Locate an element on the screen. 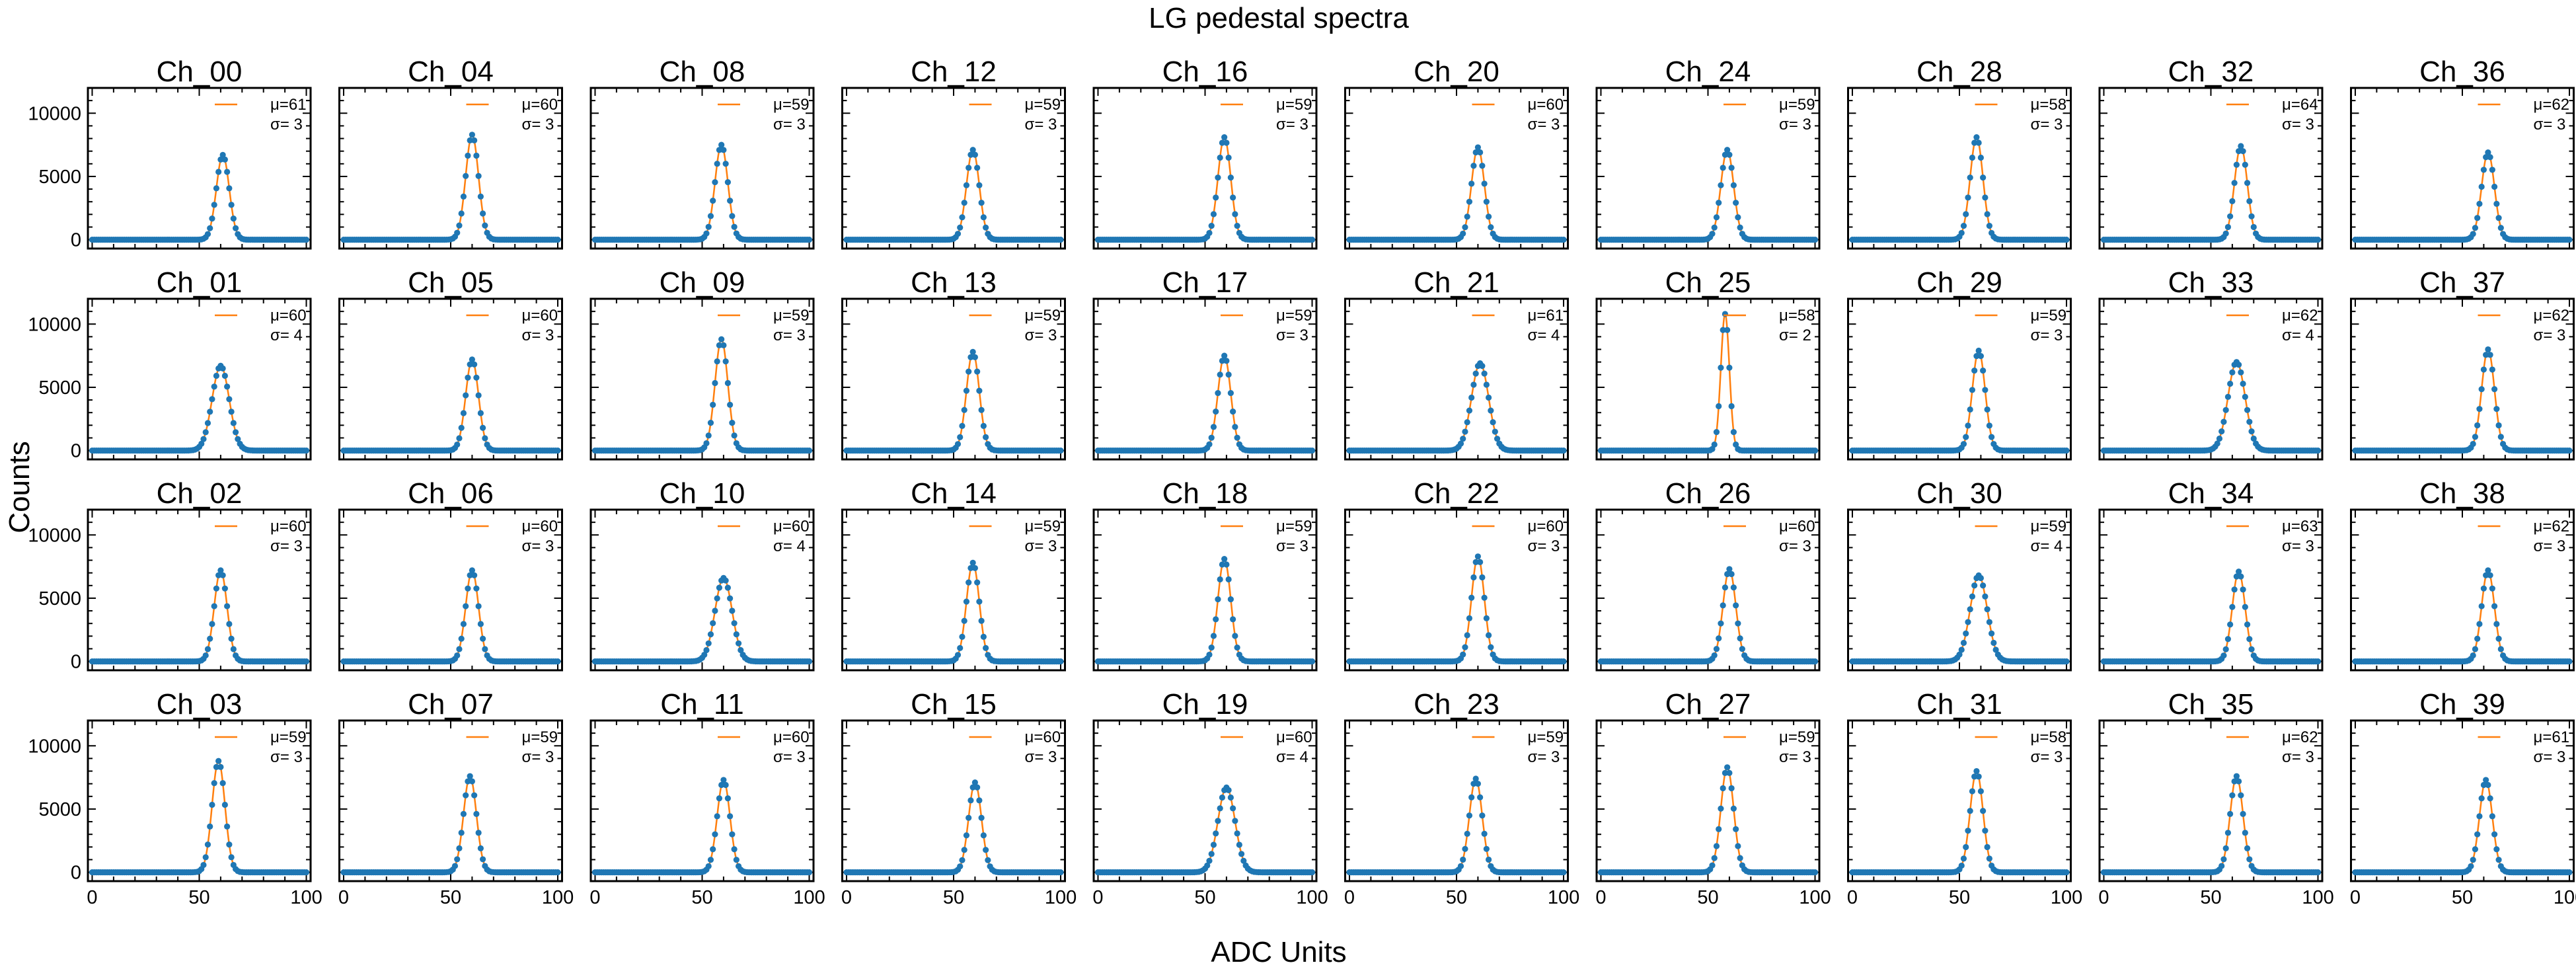 The height and width of the screenshot is (975, 2576). panel-ch-26: Ch_26 μ=60 σ= 3 is located at coordinates (1708, 574).